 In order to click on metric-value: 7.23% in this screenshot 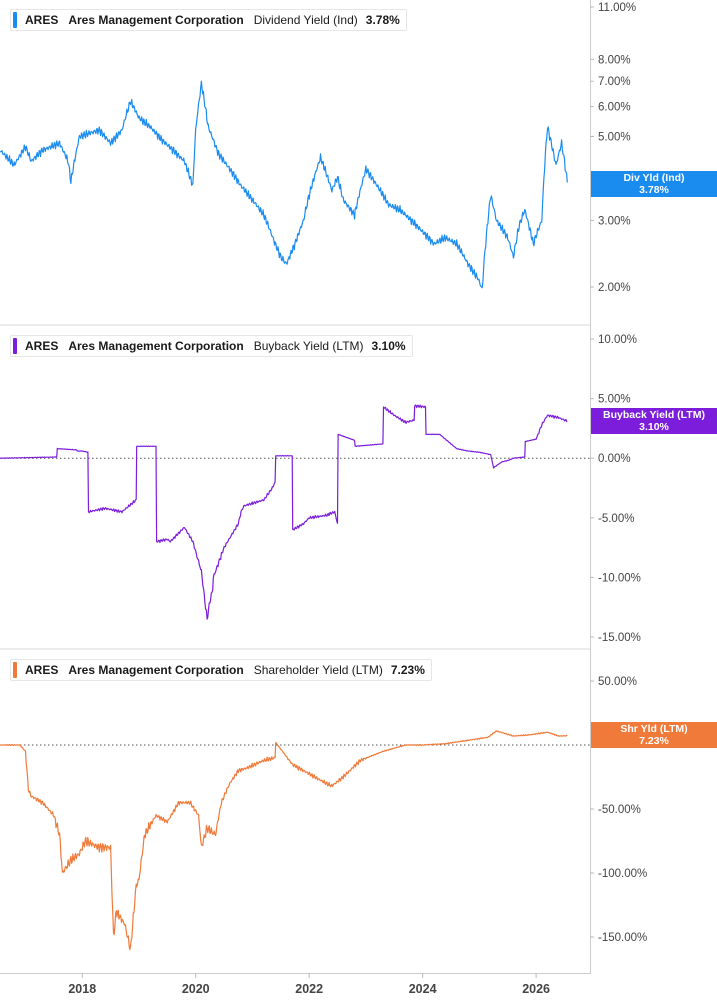, I will do `click(407, 670)`.